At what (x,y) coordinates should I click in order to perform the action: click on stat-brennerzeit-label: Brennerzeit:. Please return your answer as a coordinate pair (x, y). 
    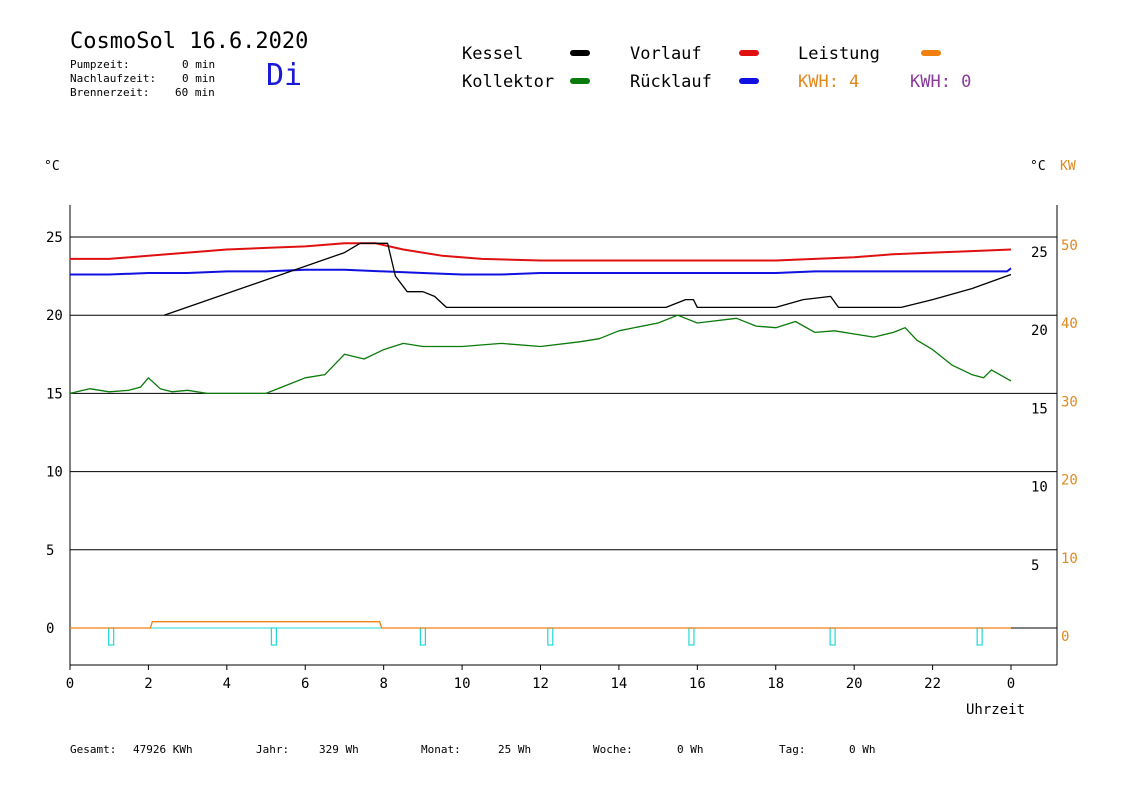
    Looking at the image, I should click on (110, 92).